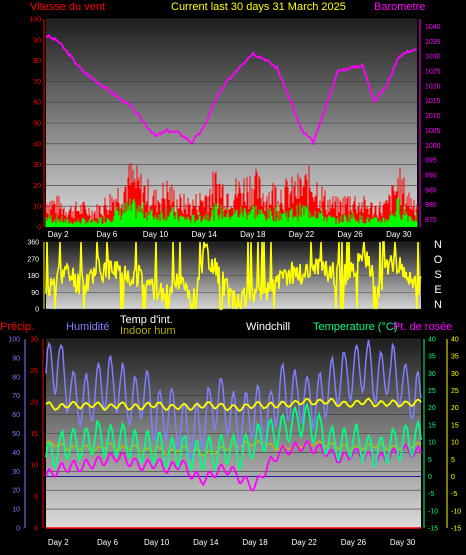  I want to click on x-tick-label-top: Day 14, so click(204, 234).